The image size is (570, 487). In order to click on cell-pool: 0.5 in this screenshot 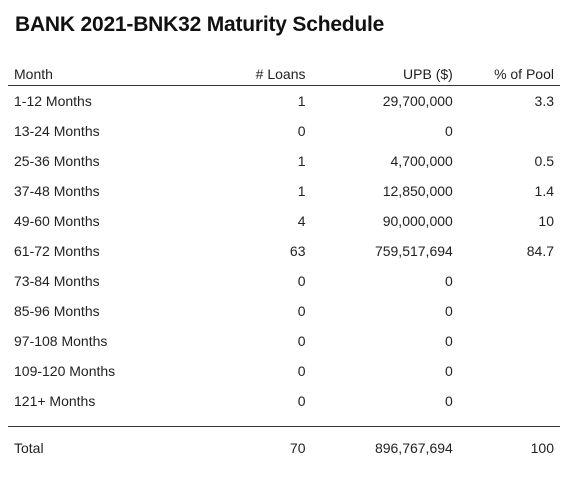, I will do `click(544, 161)`.